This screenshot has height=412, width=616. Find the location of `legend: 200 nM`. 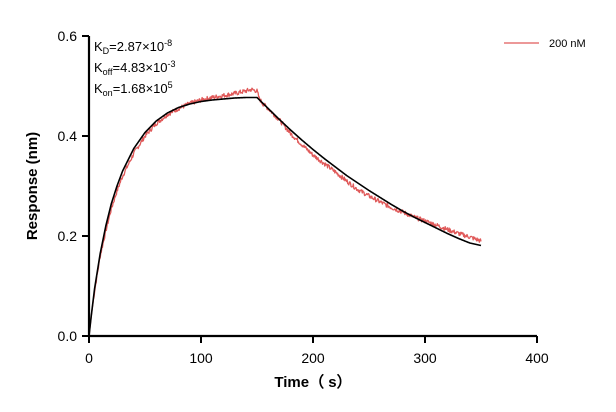

legend: 200 nM is located at coordinates (545, 44).